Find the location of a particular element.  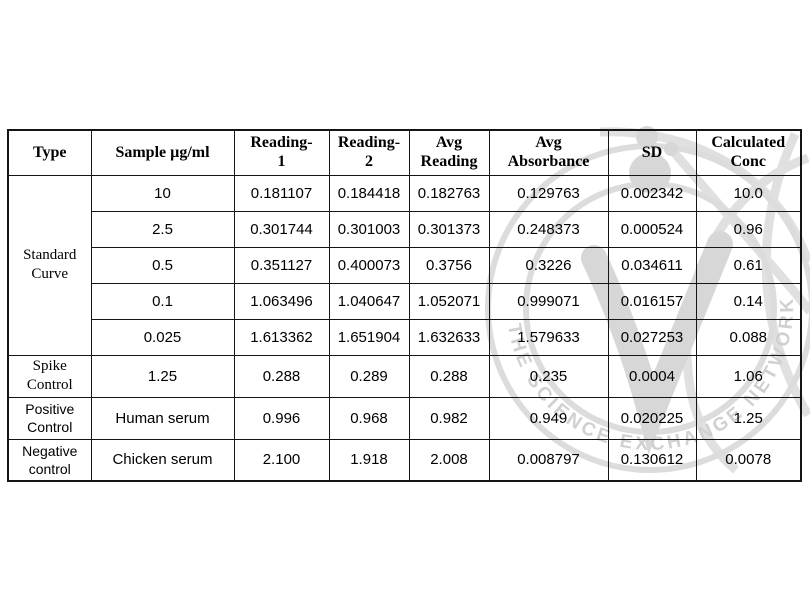

table-cell: 1.632633 is located at coordinates (449, 337).